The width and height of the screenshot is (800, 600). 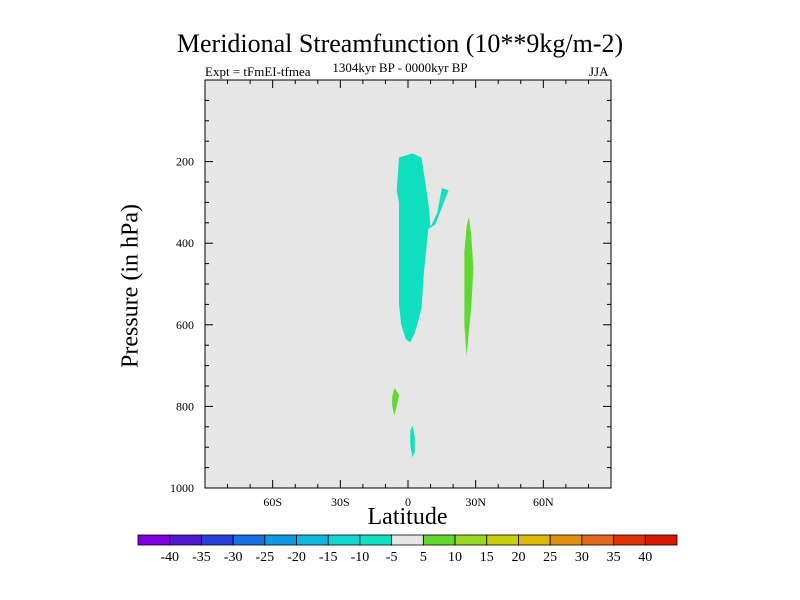 I want to click on colorbar-label: 15, so click(x=487, y=557).